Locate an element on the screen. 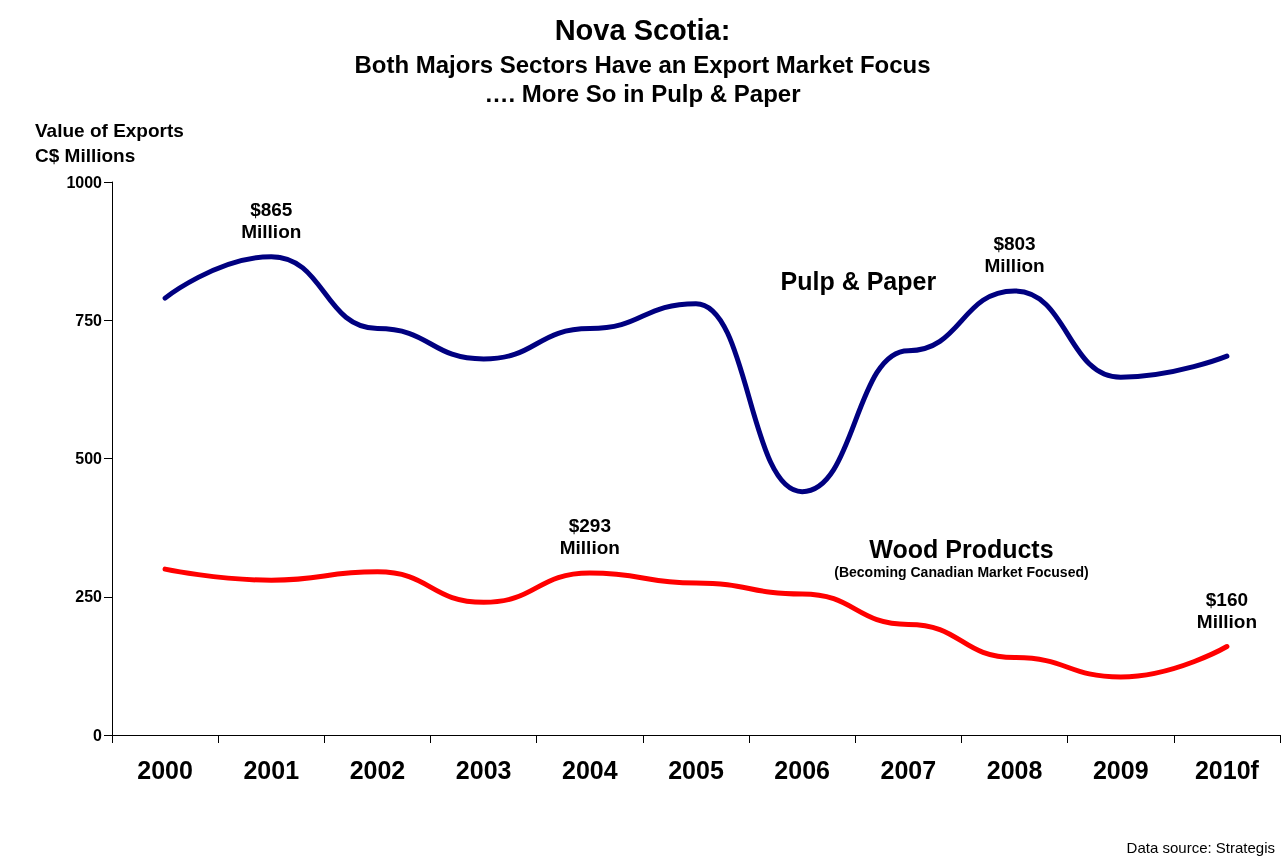  chart-title: Nova Scotia: is located at coordinates (642, 29).